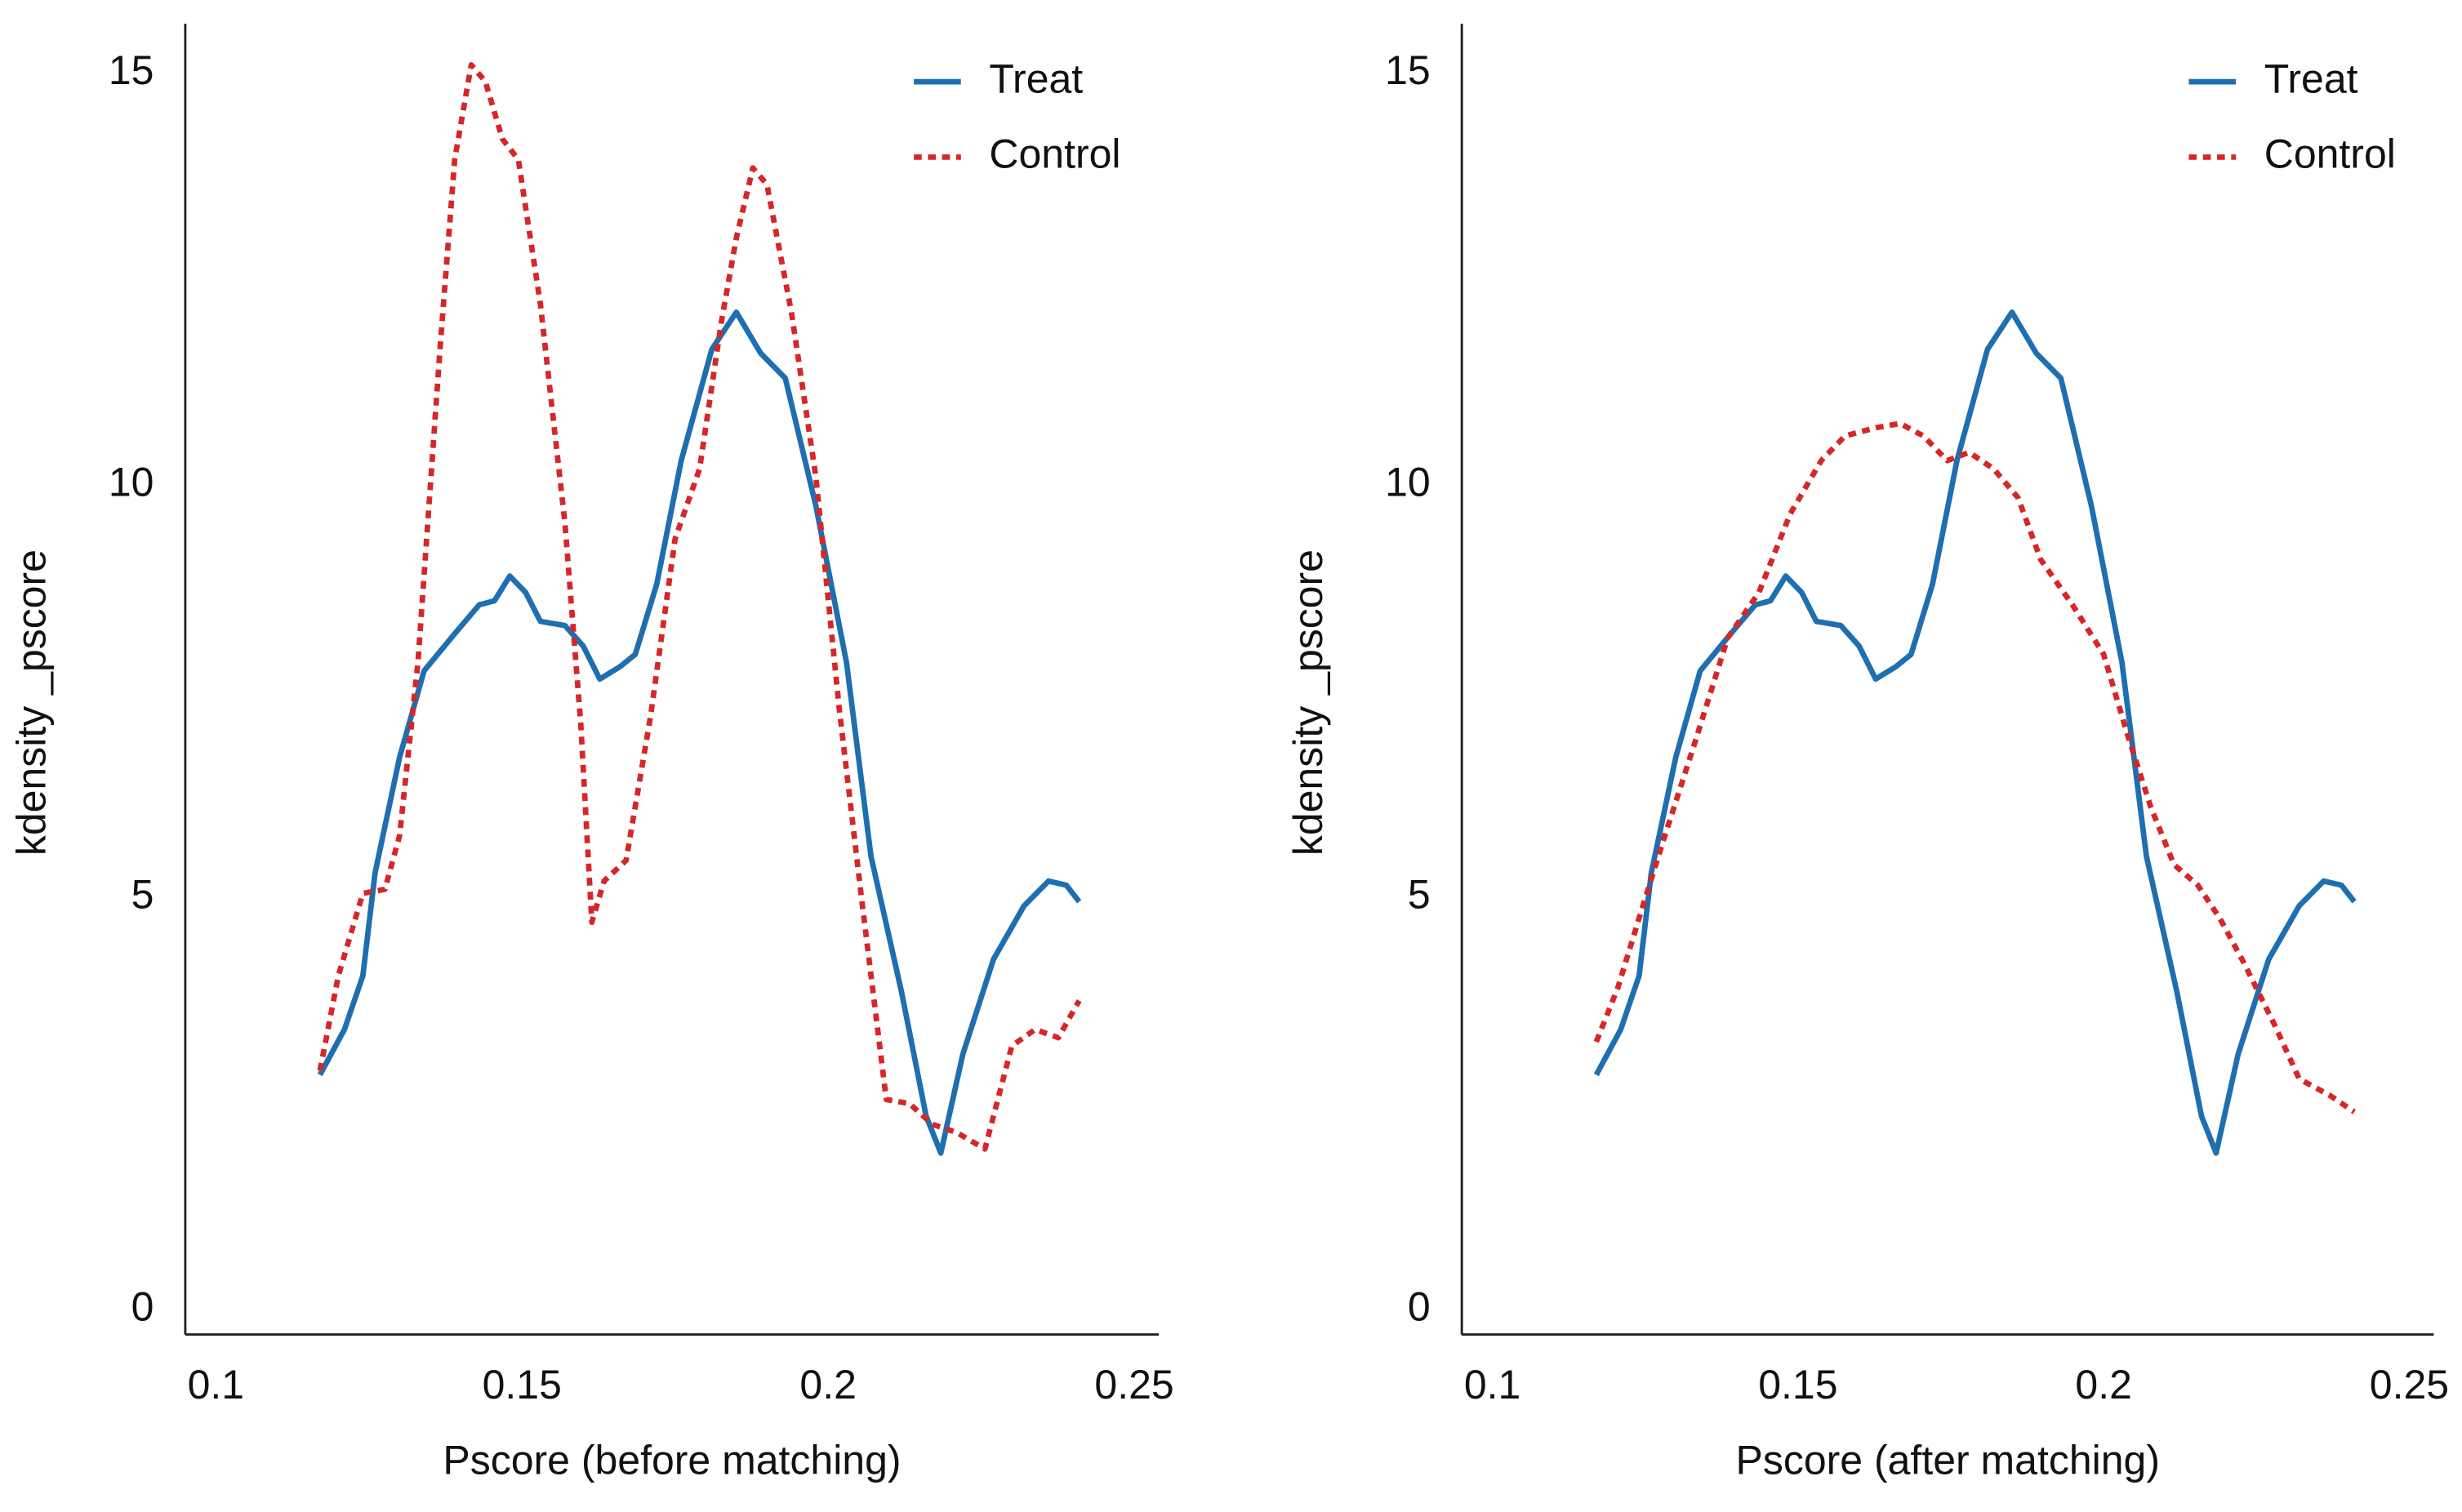  Describe the element at coordinates (672, 1460) in the screenshot. I see `x-axis-label: Pscore (before matching)` at that location.